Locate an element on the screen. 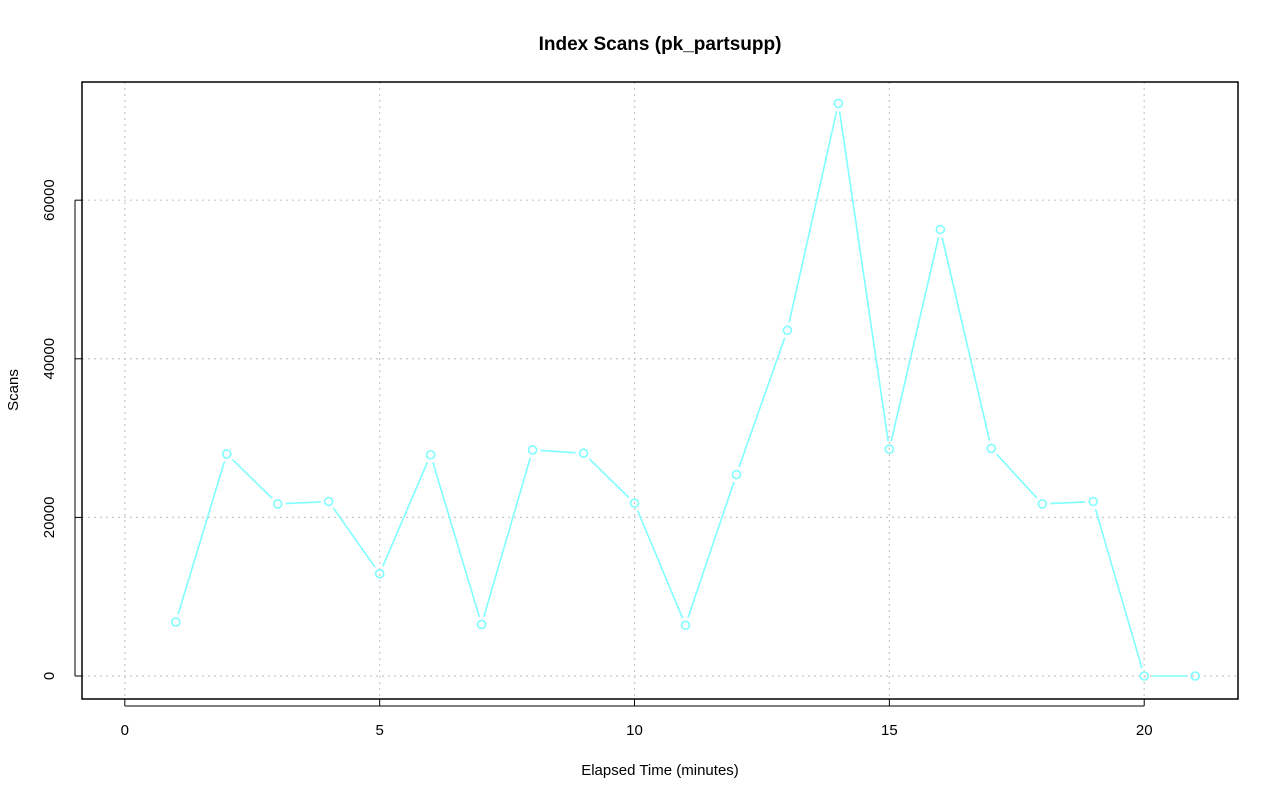 This screenshot has width=1280, height=801. y-tick-label: 20000 is located at coordinates (49, 518).